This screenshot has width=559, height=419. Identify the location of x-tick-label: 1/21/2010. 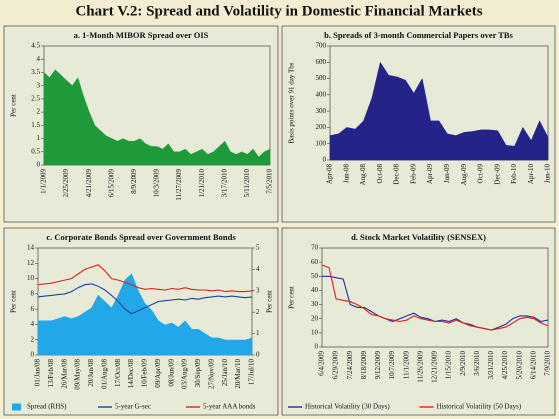
(202, 183).